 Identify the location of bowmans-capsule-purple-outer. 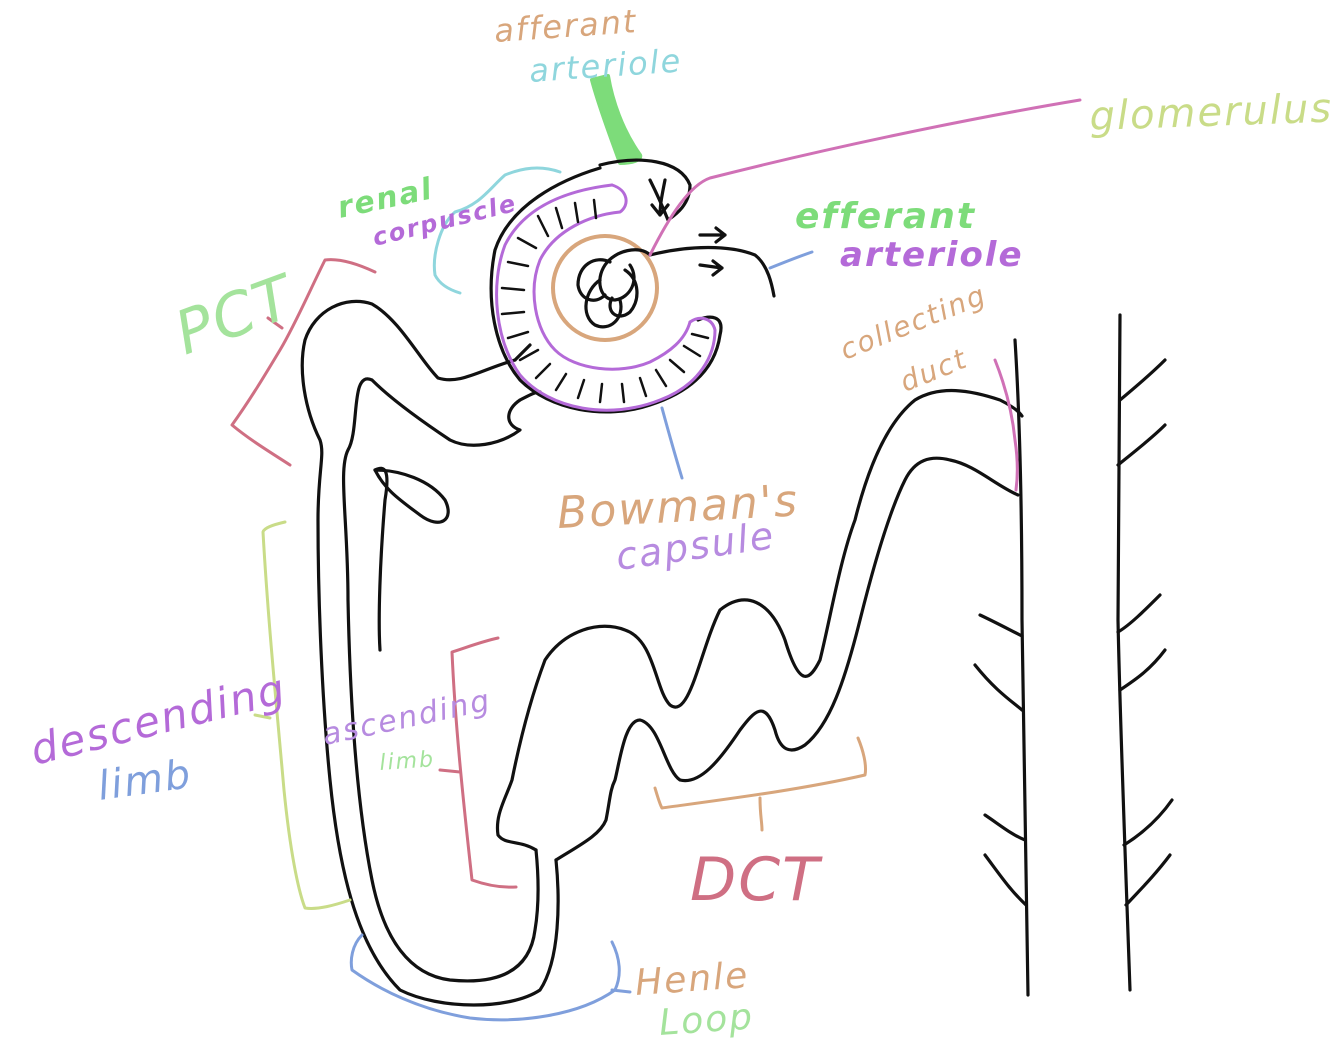
(606, 297).